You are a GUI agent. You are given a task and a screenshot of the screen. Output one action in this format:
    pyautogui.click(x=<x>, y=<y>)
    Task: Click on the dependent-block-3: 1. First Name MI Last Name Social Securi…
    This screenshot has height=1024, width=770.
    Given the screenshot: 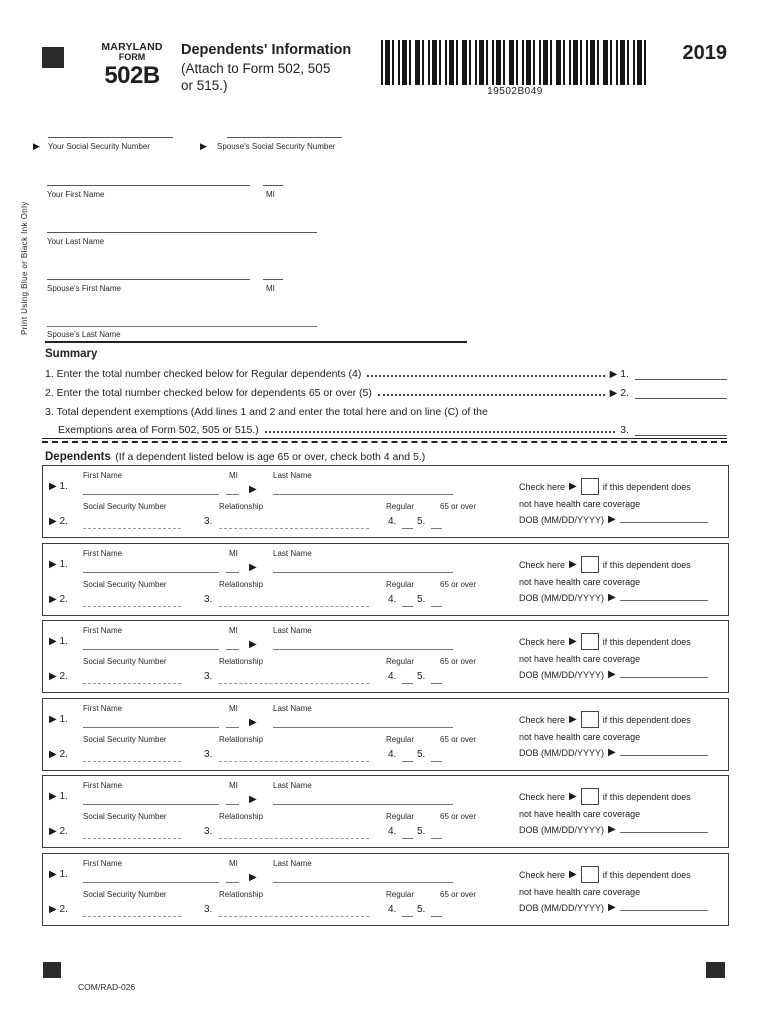 What is the action you would take?
    pyautogui.click(x=385, y=656)
    